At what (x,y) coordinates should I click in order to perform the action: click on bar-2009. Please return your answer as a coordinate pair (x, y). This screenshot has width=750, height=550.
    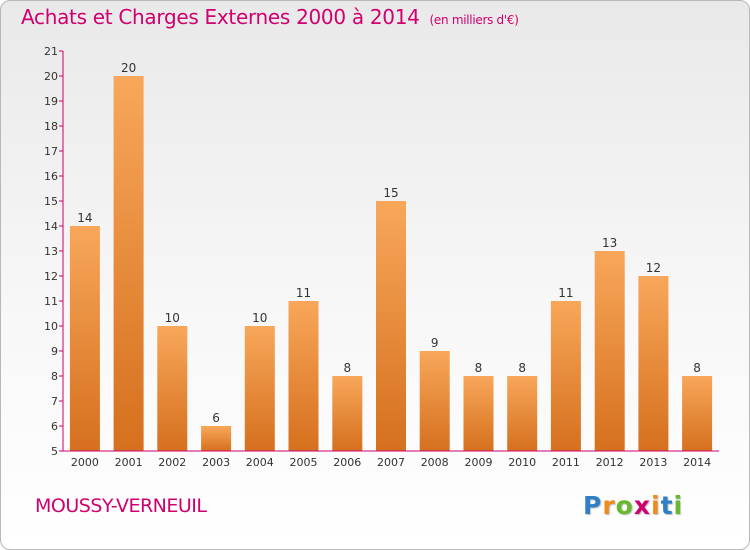
    Looking at the image, I should click on (478, 413).